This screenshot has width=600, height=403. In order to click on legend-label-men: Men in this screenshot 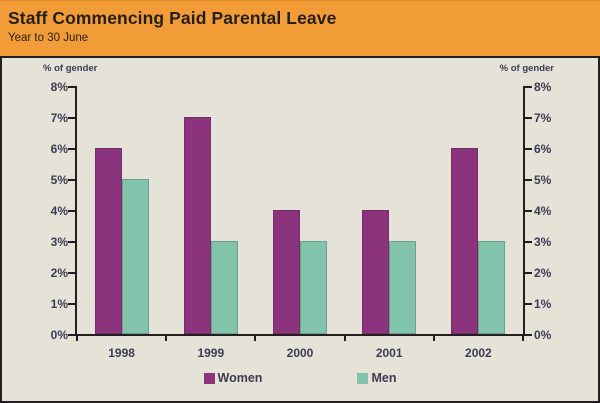, I will do `click(384, 378)`.